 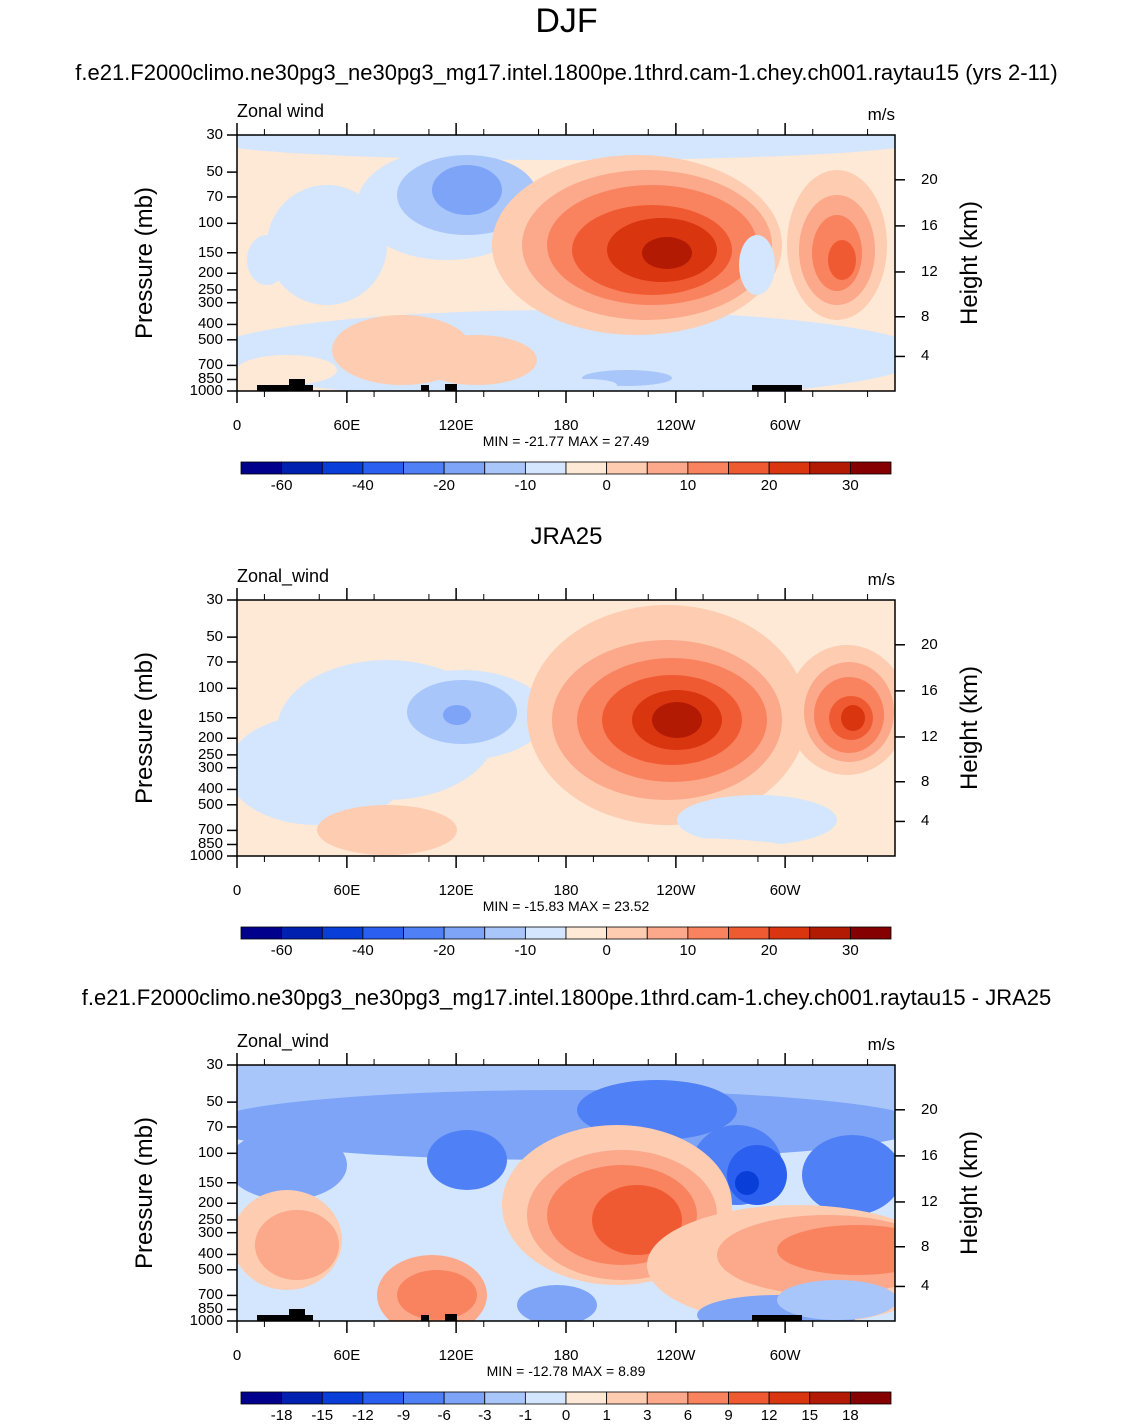 I want to click on pressure-tick-label: 300, so click(x=210, y=302).